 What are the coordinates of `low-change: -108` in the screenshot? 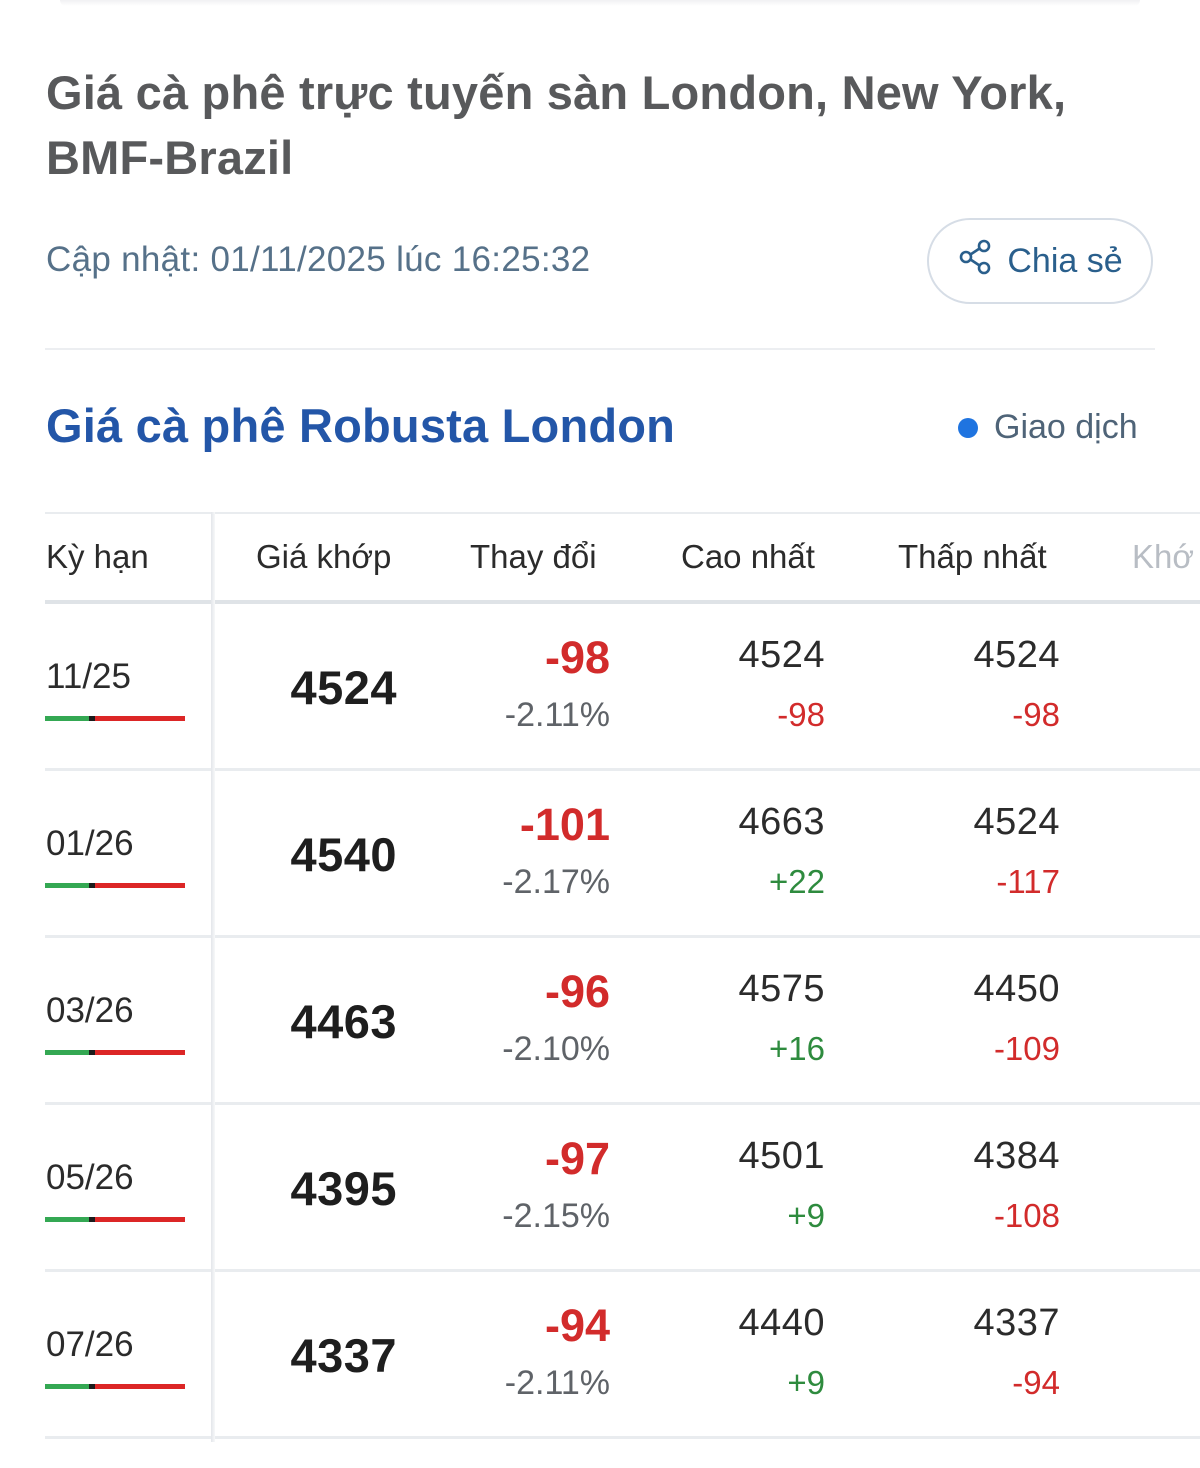 It's located at (1026, 1215).